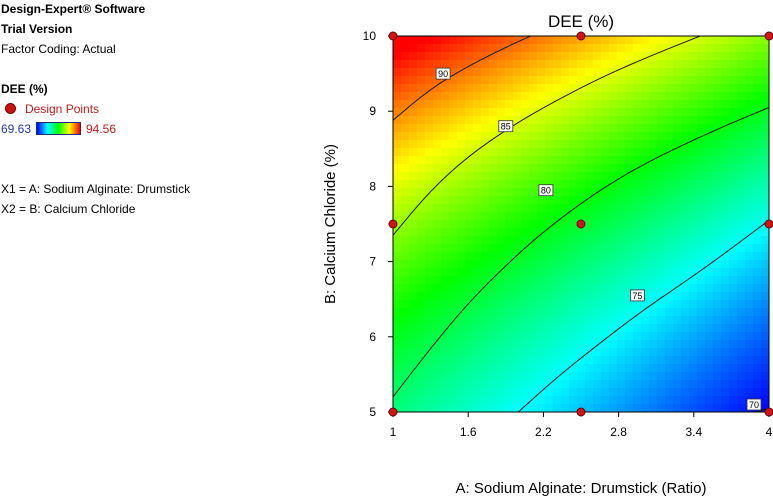 Image resolution: width=773 pixels, height=497 pixels. Describe the element at coordinates (443, 74) in the screenshot. I see `svg-text: 90` at that location.